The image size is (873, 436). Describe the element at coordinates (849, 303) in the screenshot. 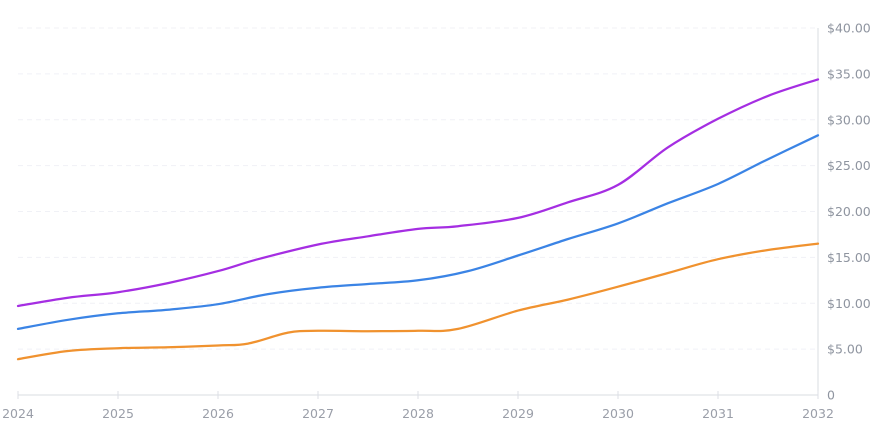

I see `y-axis-label: $10.00` at that location.